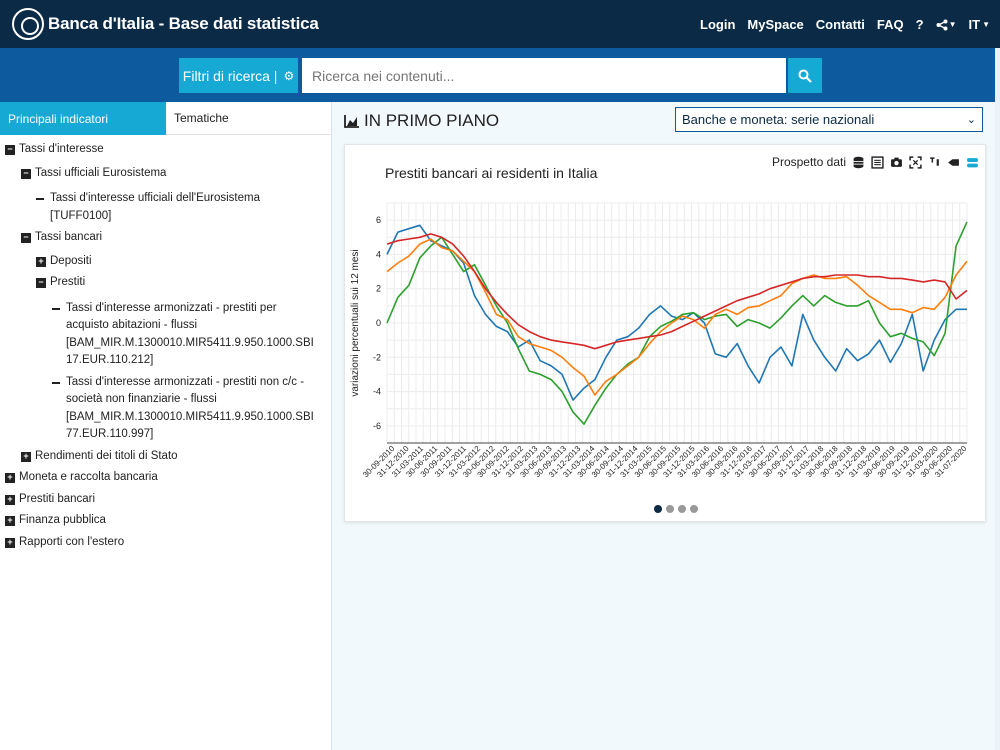 The height and width of the screenshot is (750, 1000). What do you see at coordinates (351, 121) in the screenshot?
I see `area-chart-icon` at bounding box center [351, 121].